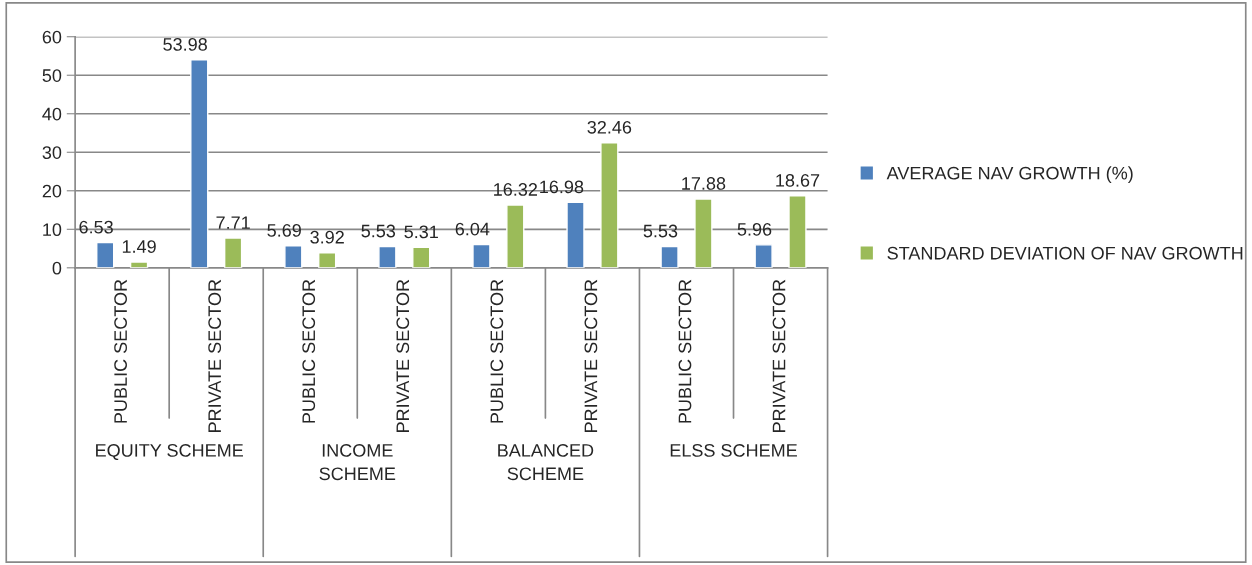  I want to click on data-label: 16.32, so click(515, 189).